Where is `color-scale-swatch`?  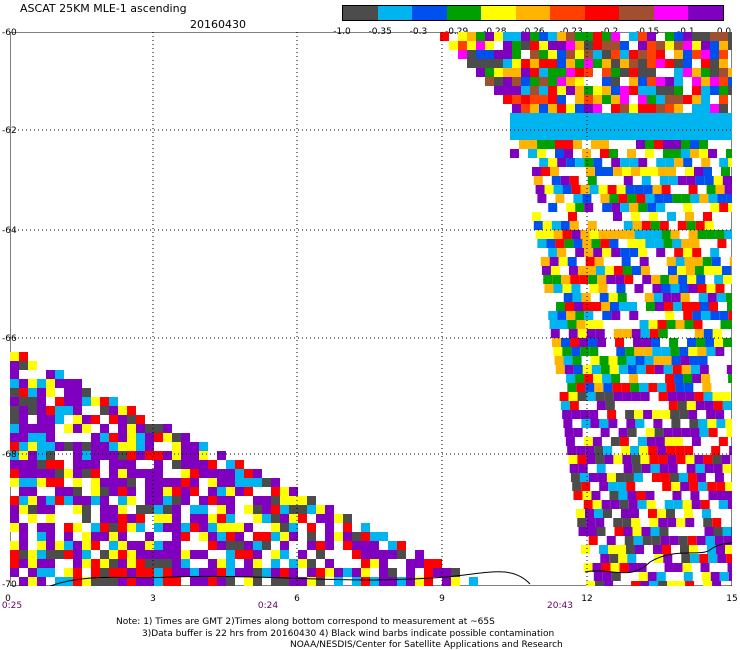
color-scale-swatch is located at coordinates (602, 13).